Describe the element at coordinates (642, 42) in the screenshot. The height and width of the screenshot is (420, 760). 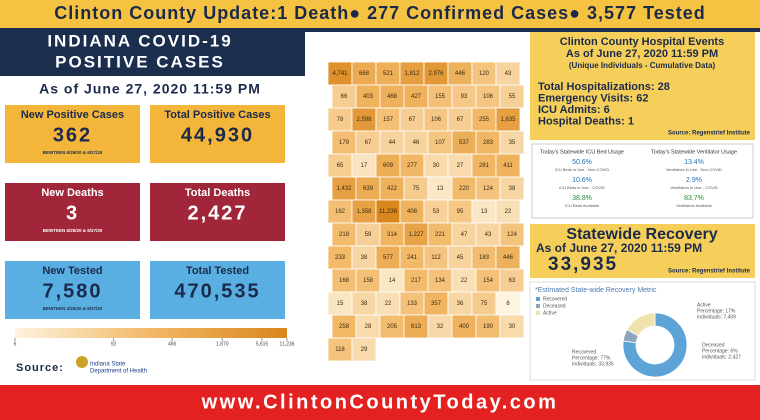
I see `hospital-title: Clinton County Hospital Events` at that location.